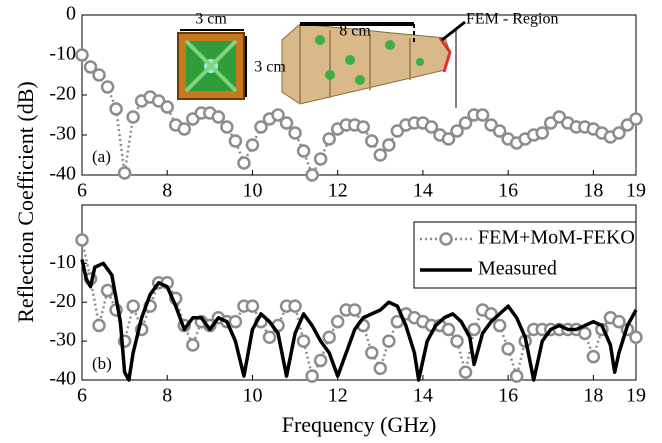 The height and width of the screenshot is (443, 662). Describe the element at coordinates (355, 31) in the screenshot. I see `annotation: 8 cm` at that location.